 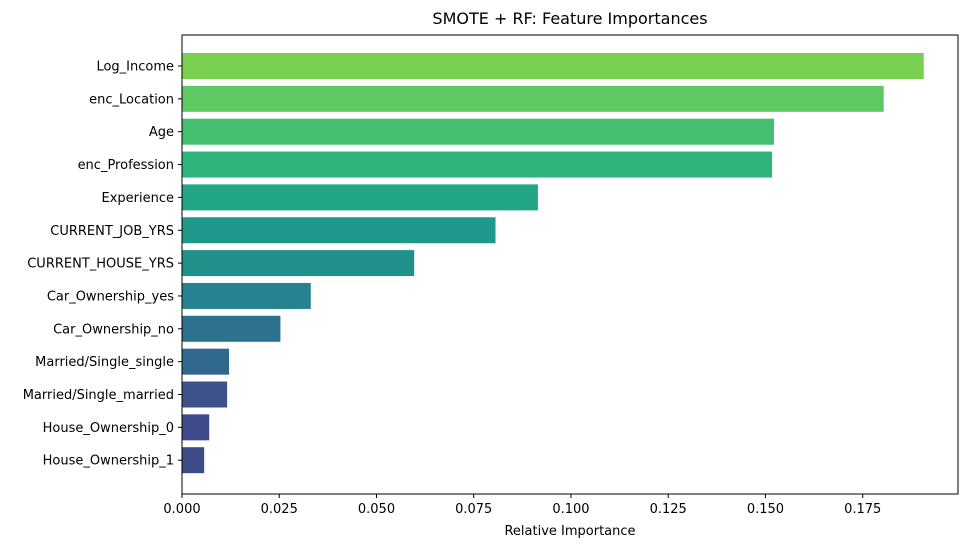 I want to click on x-tick-label: 0.175, so click(x=862, y=509).